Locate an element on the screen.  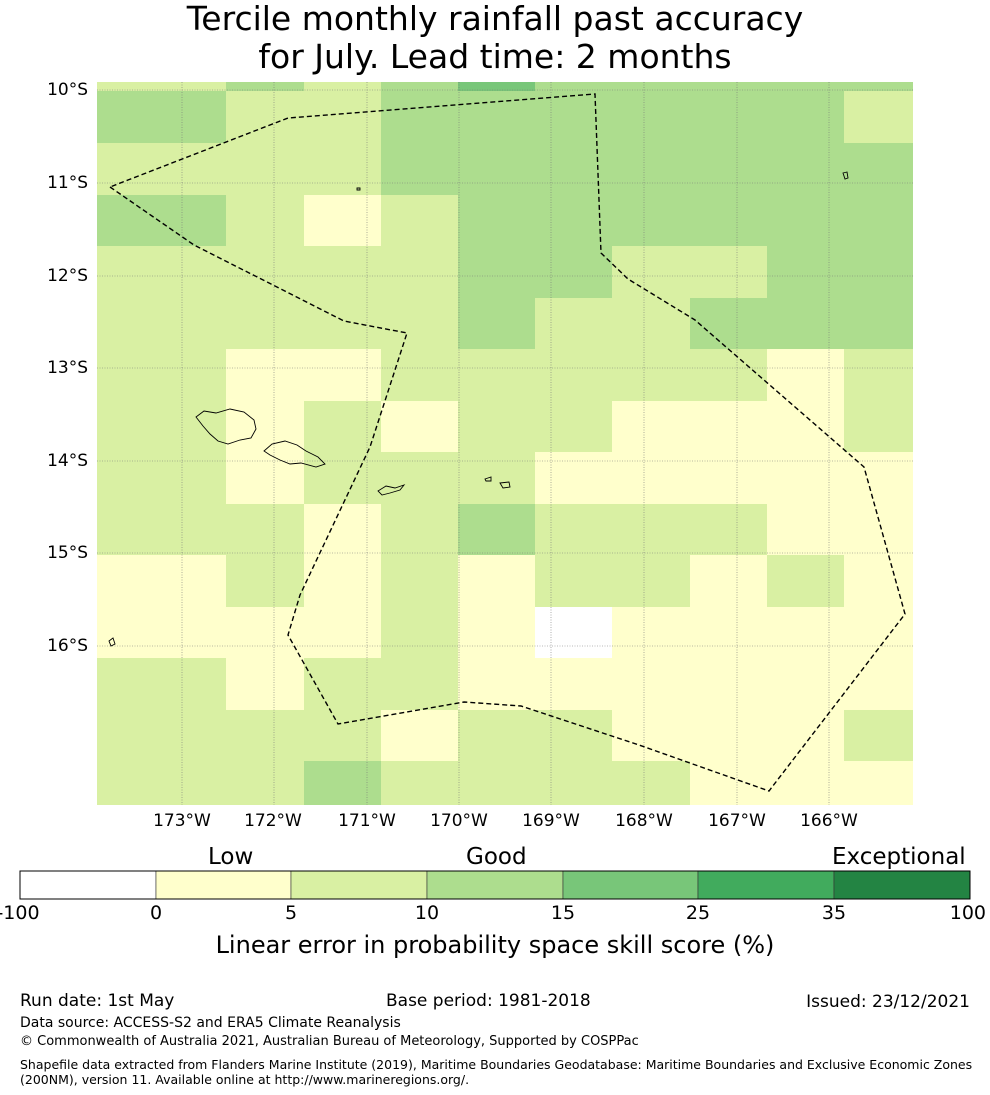
category-good: Good is located at coordinates (496, 857).